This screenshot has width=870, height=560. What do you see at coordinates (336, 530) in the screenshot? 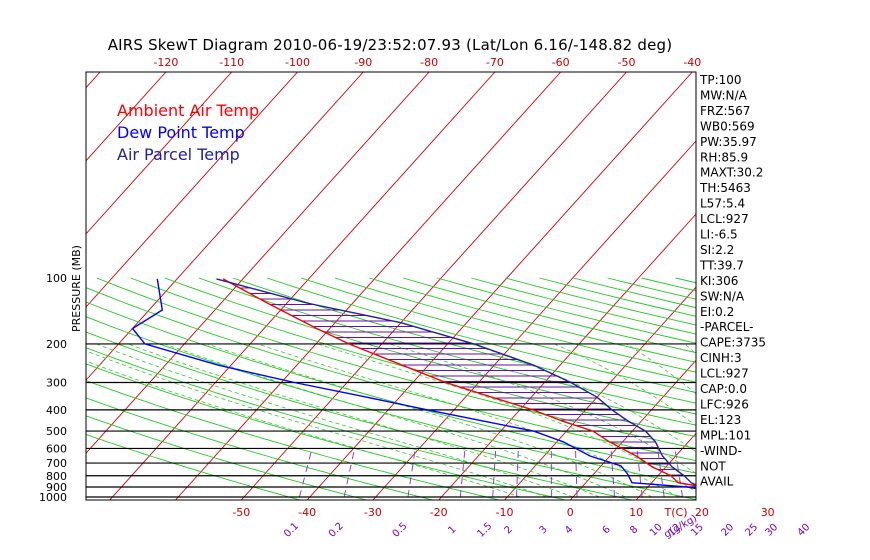
I see `mixing-ratio-label: 0.2` at bounding box center [336, 530].